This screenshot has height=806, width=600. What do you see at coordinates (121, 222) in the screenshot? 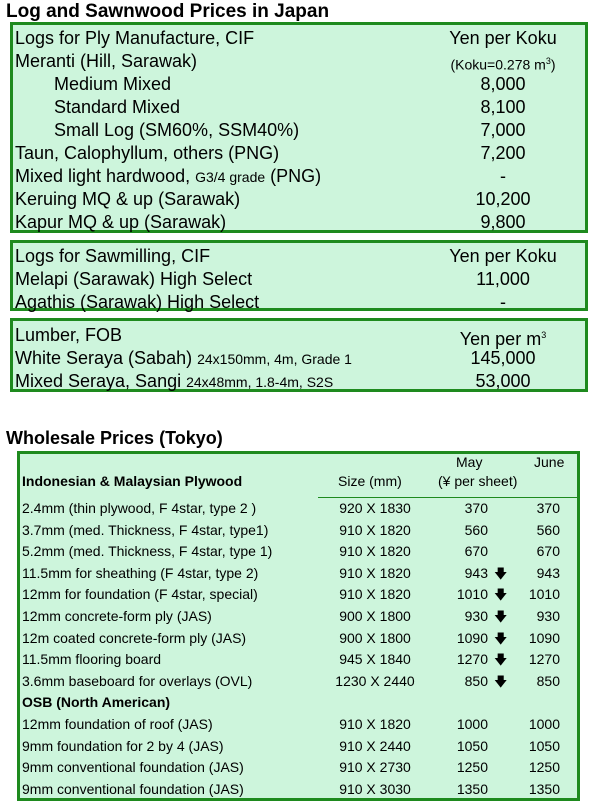
I see `row-label: Kapur MQ & up (Sarawak)` at bounding box center [121, 222].